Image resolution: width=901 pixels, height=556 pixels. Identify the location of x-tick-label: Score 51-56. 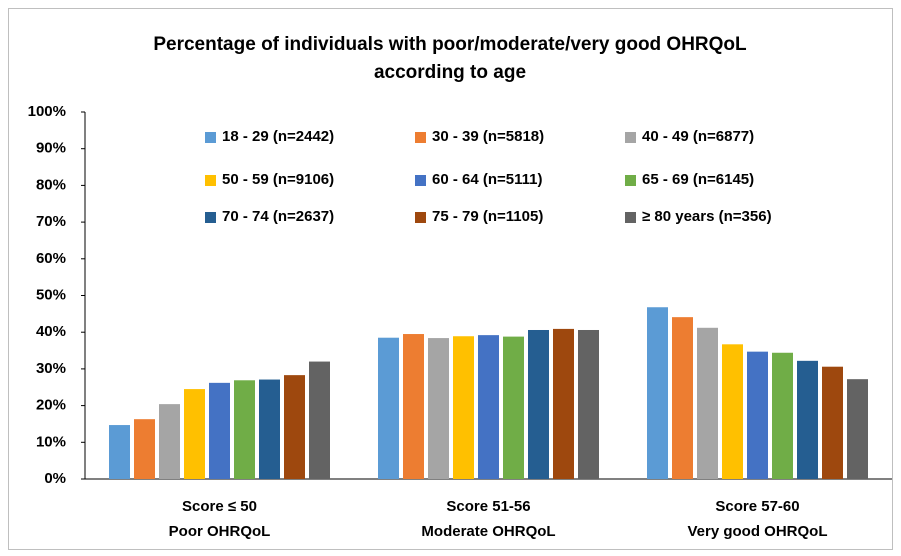
(488, 506).